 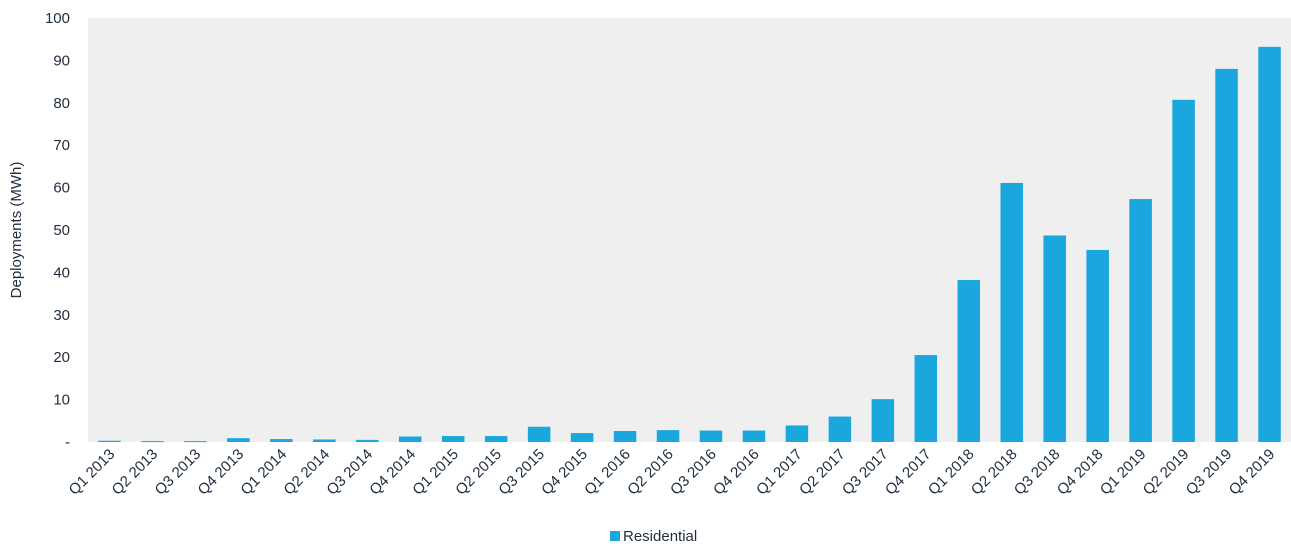 What do you see at coordinates (1080, 472) in the screenshot?
I see `x-tick-label: Q4 2018` at bounding box center [1080, 472].